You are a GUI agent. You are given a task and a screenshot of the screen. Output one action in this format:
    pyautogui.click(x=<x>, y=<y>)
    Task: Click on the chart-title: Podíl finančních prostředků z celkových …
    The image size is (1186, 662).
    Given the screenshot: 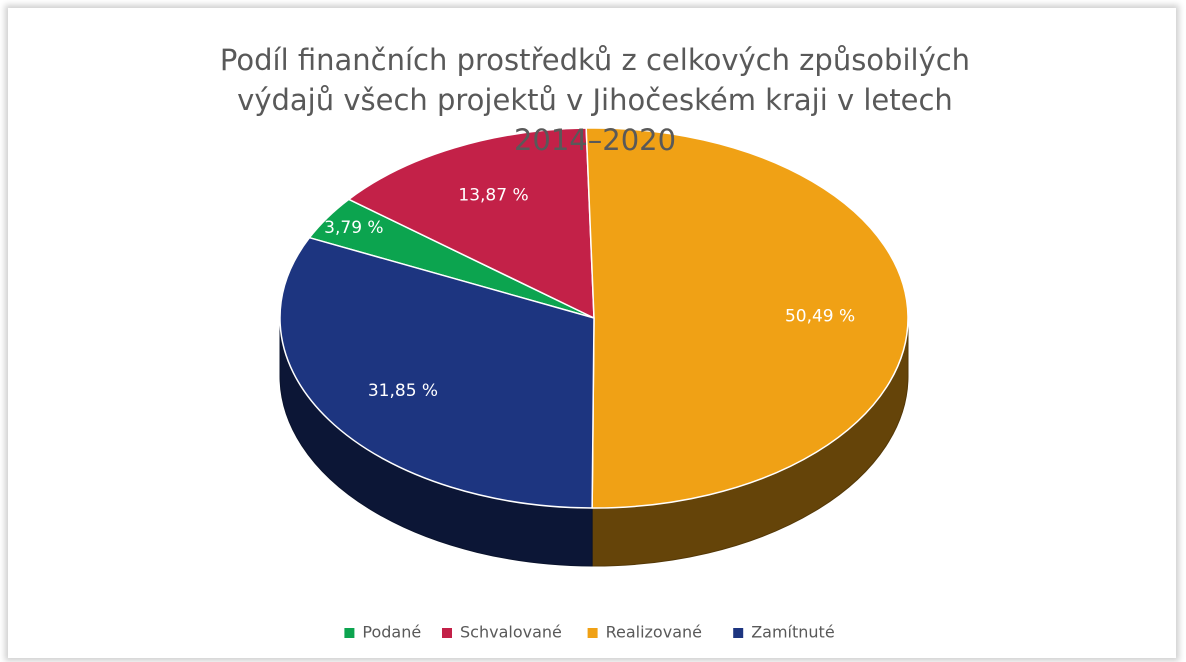 What is the action you would take?
    pyautogui.click(x=595, y=100)
    